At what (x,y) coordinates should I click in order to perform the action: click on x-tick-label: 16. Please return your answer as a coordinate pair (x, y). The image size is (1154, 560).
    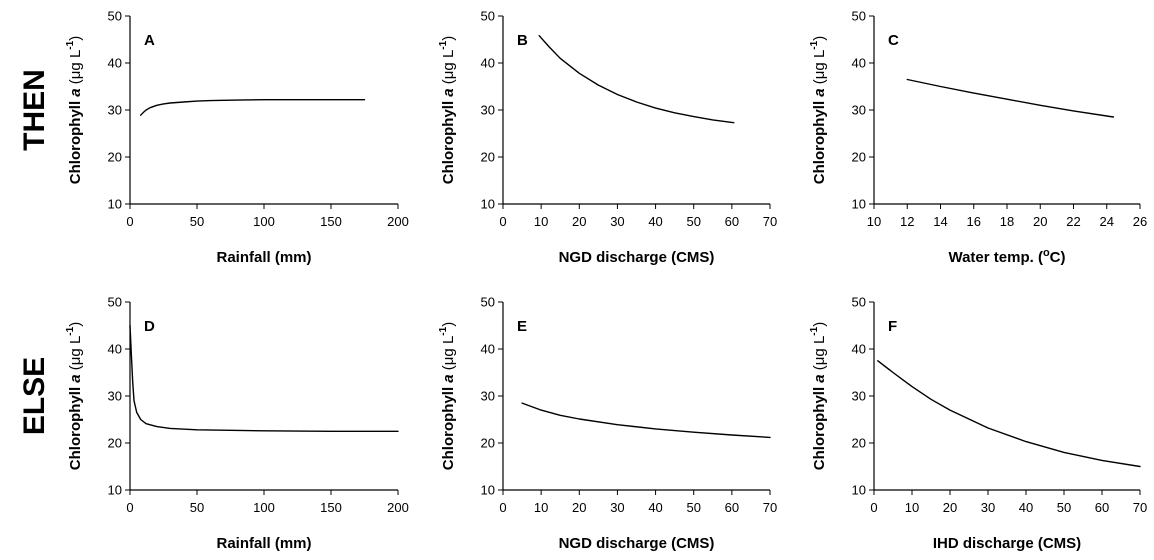
    Looking at the image, I should click on (974, 221).